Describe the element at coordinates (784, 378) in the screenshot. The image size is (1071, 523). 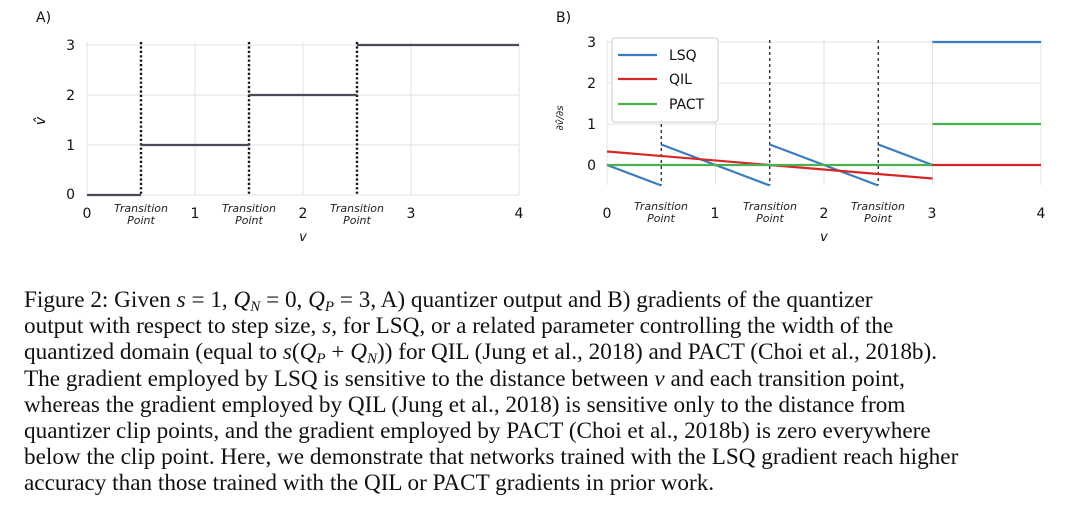
I see `caption-text: and each transition point,` at that location.